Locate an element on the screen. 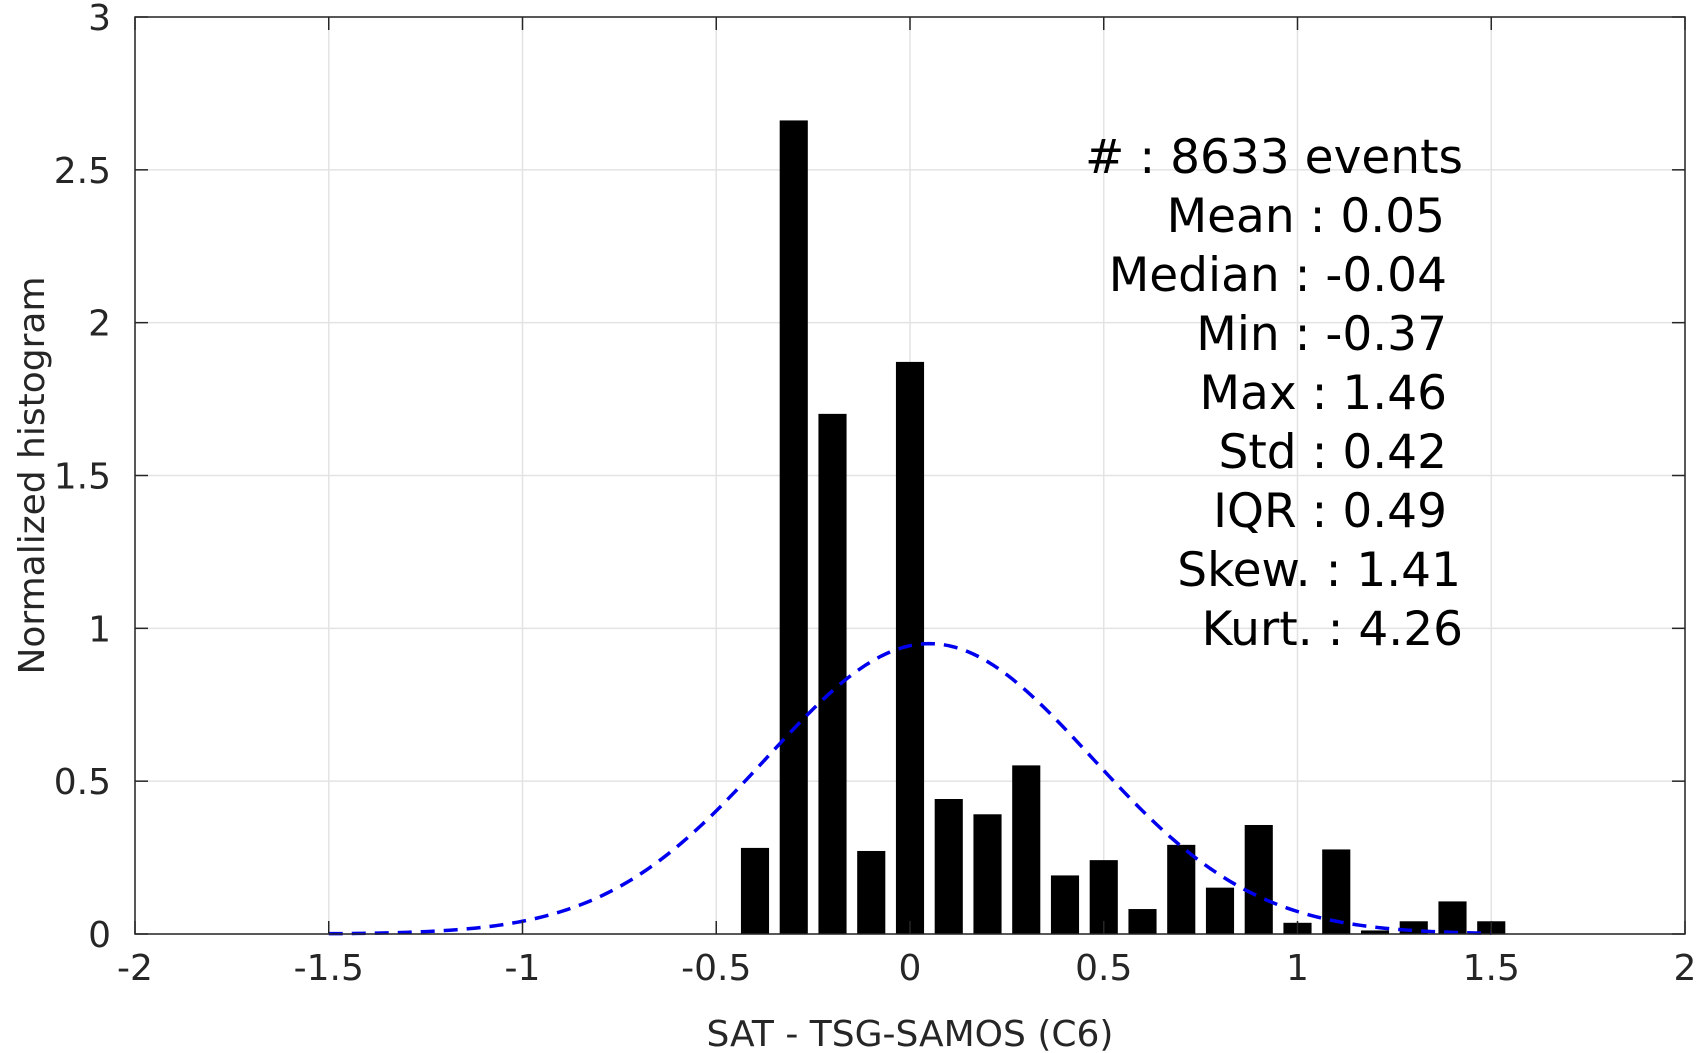 This screenshot has height=1053, width=1703. x-tick-label: 0 is located at coordinates (910, 968).